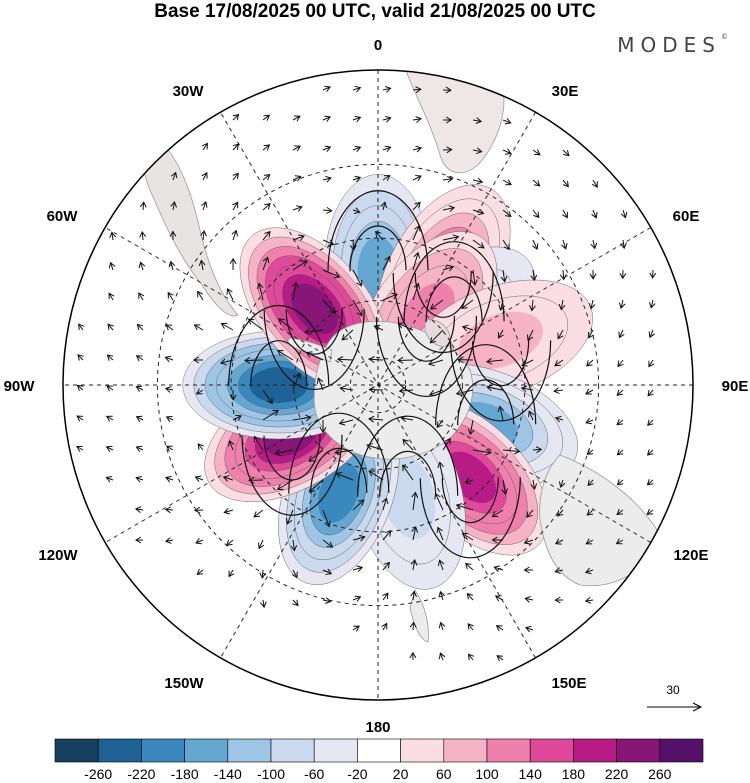 Image resolution: width=750 pixels, height=783 pixels. What do you see at coordinates (228, 774) in the screenshot?
I see `colorbar-label: -140` at bounding box center [228, 774].